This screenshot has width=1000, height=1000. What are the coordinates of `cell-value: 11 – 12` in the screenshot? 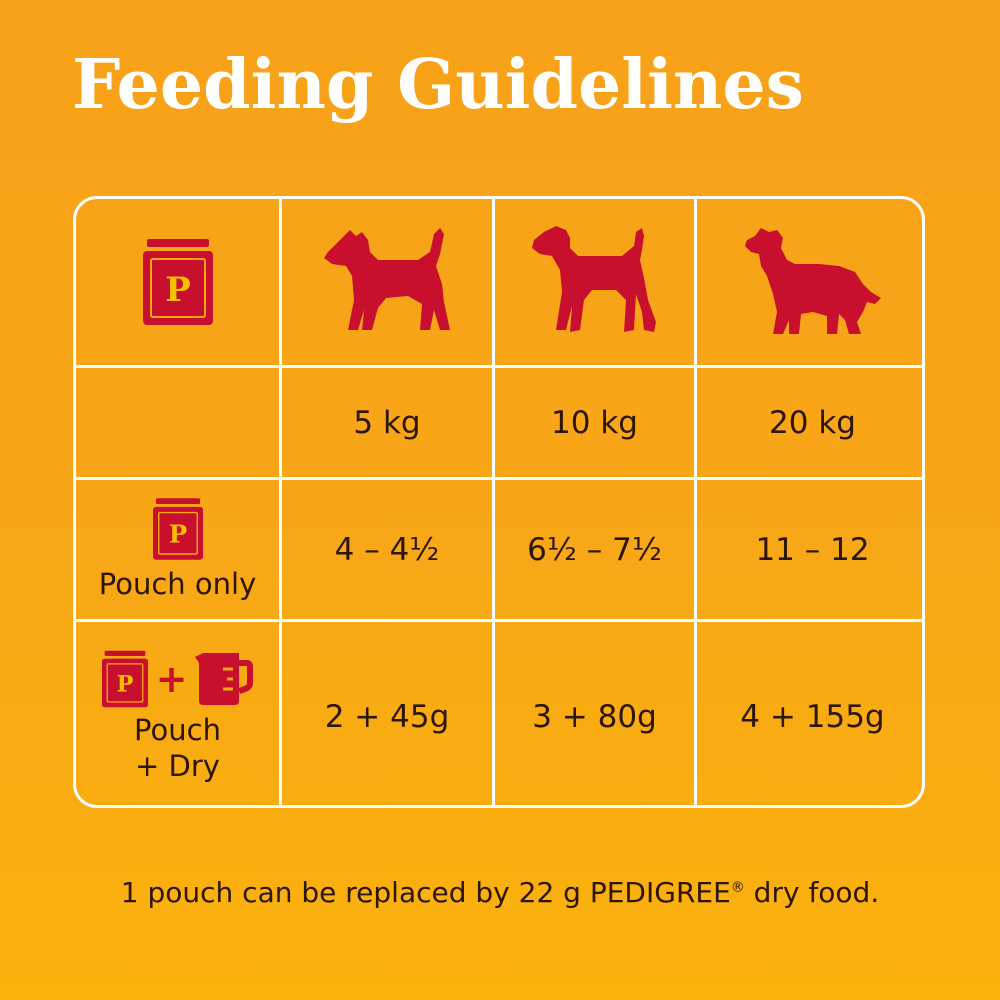 It's located at (812, 549).